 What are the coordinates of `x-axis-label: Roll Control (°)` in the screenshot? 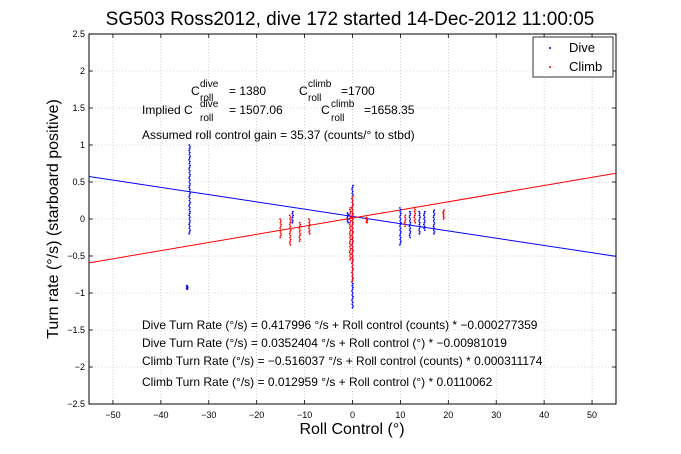 It's located at (351, 429).